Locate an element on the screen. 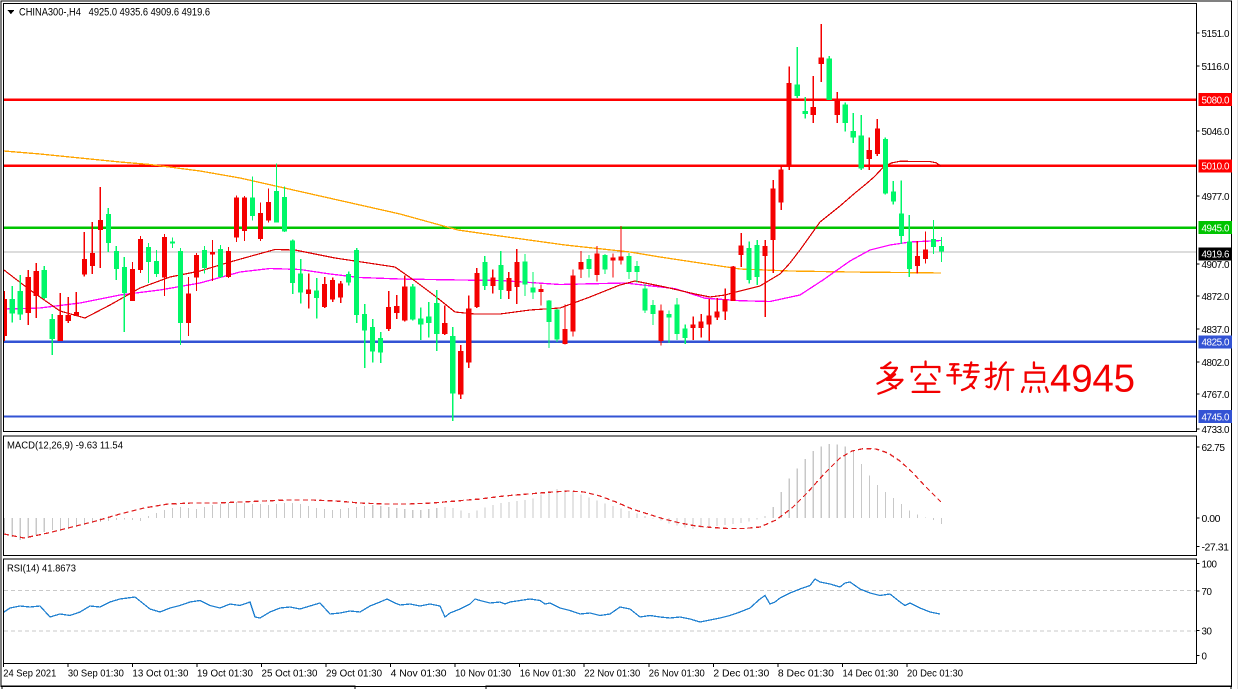  svg-text: 70 is located at coordinates (1207, 592).